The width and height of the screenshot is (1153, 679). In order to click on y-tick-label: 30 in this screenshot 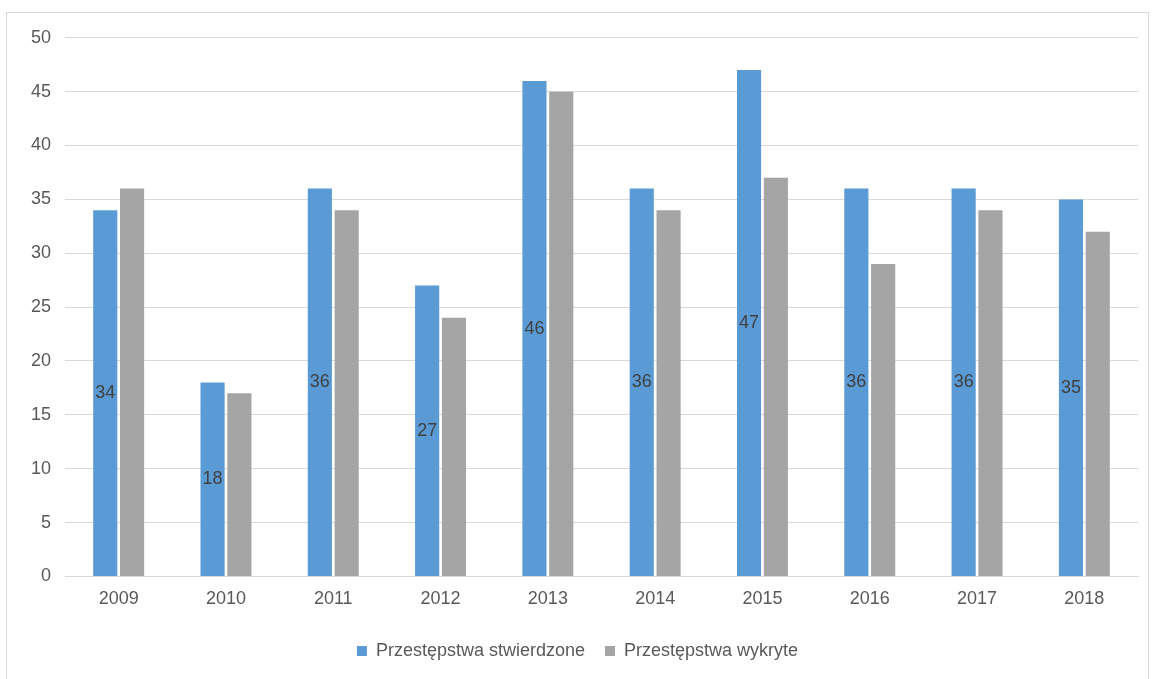, I will do `click(41, 252)`.